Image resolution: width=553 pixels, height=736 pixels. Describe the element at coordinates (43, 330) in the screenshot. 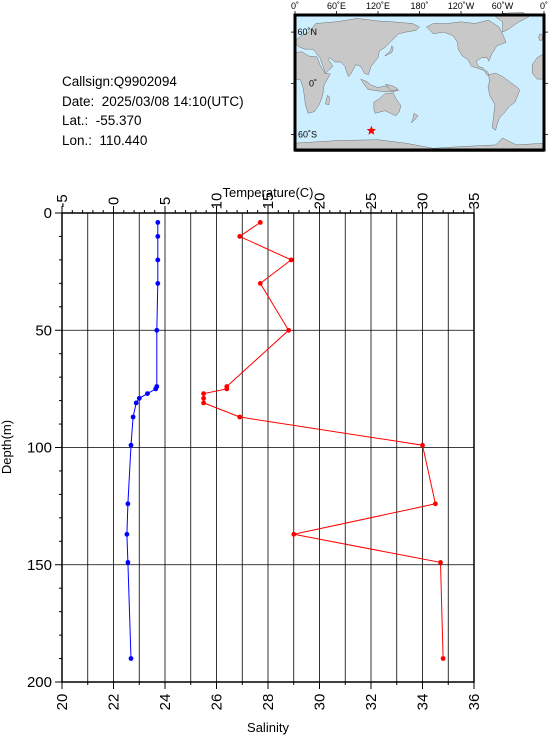

I see `depth-tick-label: 50` at that location.